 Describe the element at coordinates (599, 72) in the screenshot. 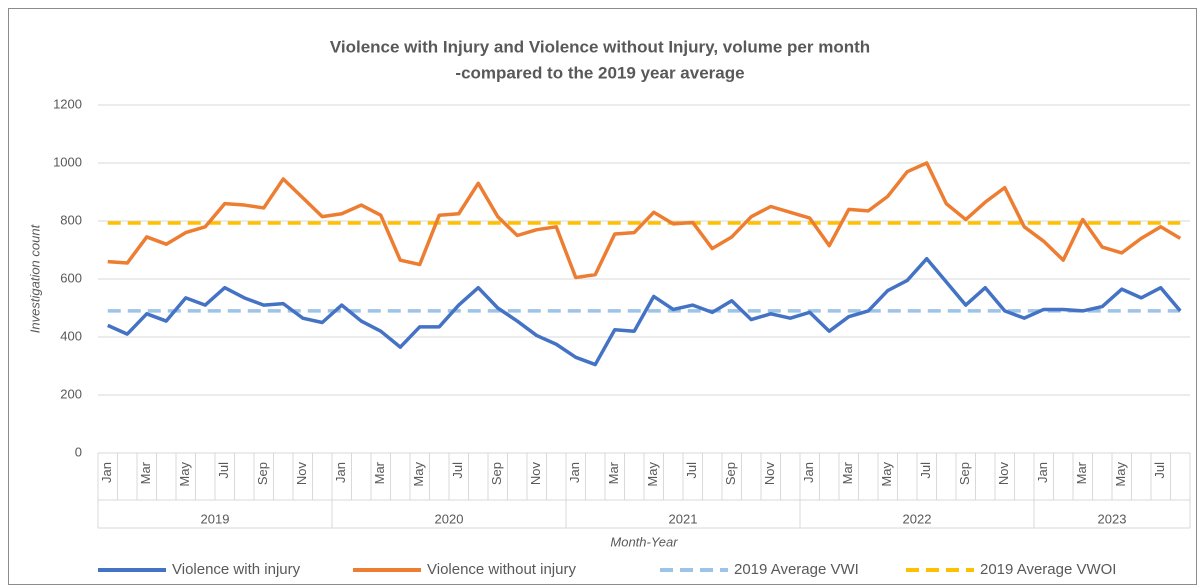

I see `chart-subtitle: -compared to the 2019 year average` at that location.